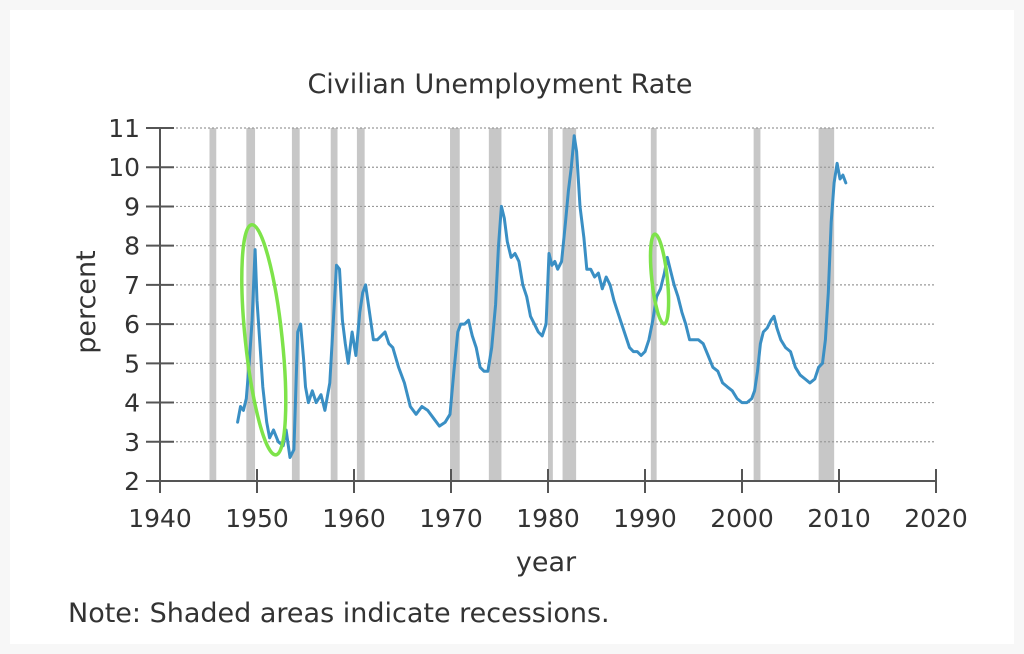 The width and height of the screenshot is (1024, 654). What do you see at coordinates (132, 246) in the screenshot?
I see `y-tick-label-8: 8` at bounding box center [132, 246].